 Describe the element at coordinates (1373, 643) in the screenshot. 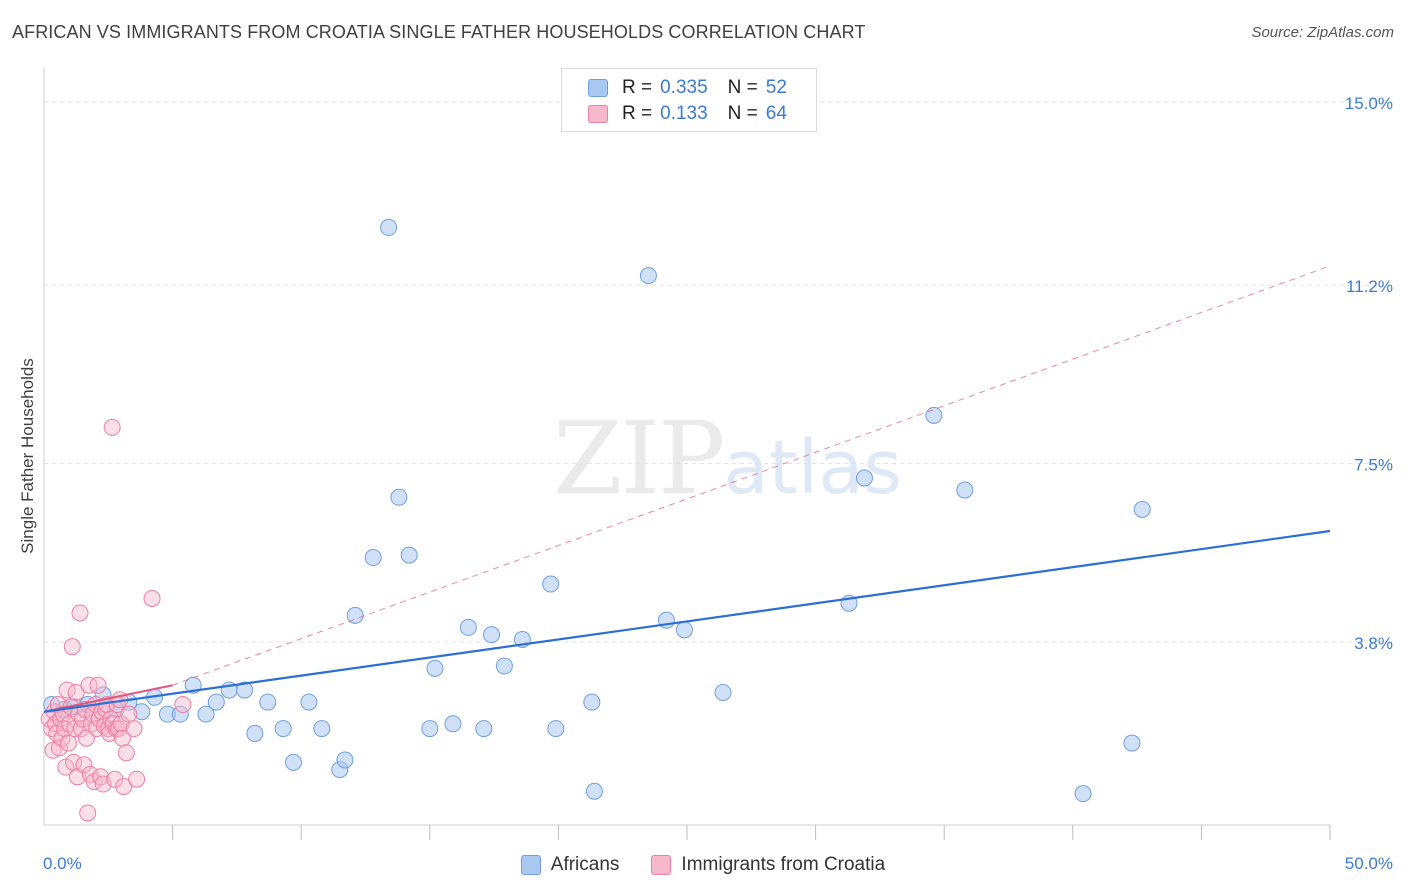

I see `y-tick-label: 3.8%` at that location.